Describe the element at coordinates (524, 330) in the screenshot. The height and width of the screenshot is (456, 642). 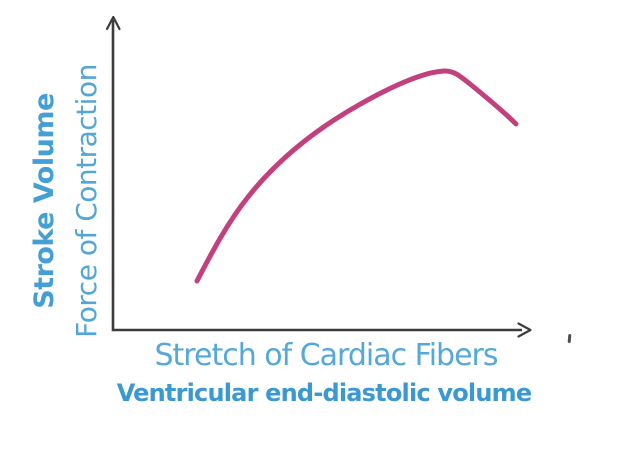
I see `x-axis-arrowhead-icon` at that location.